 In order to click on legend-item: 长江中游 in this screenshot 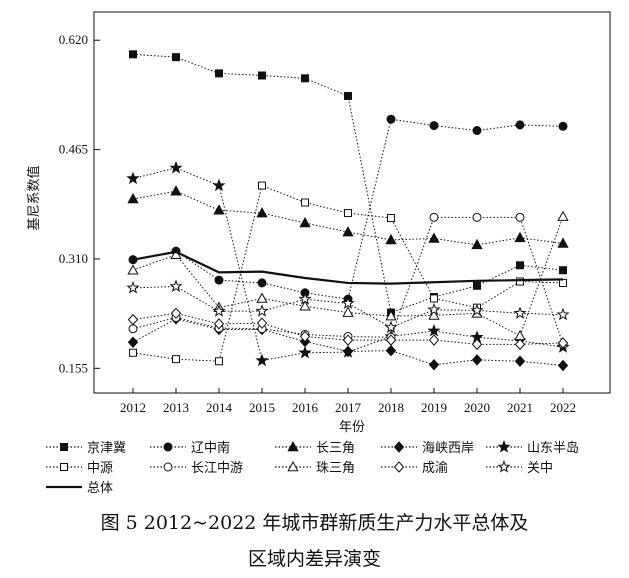, I will do `click(196, 468)`.